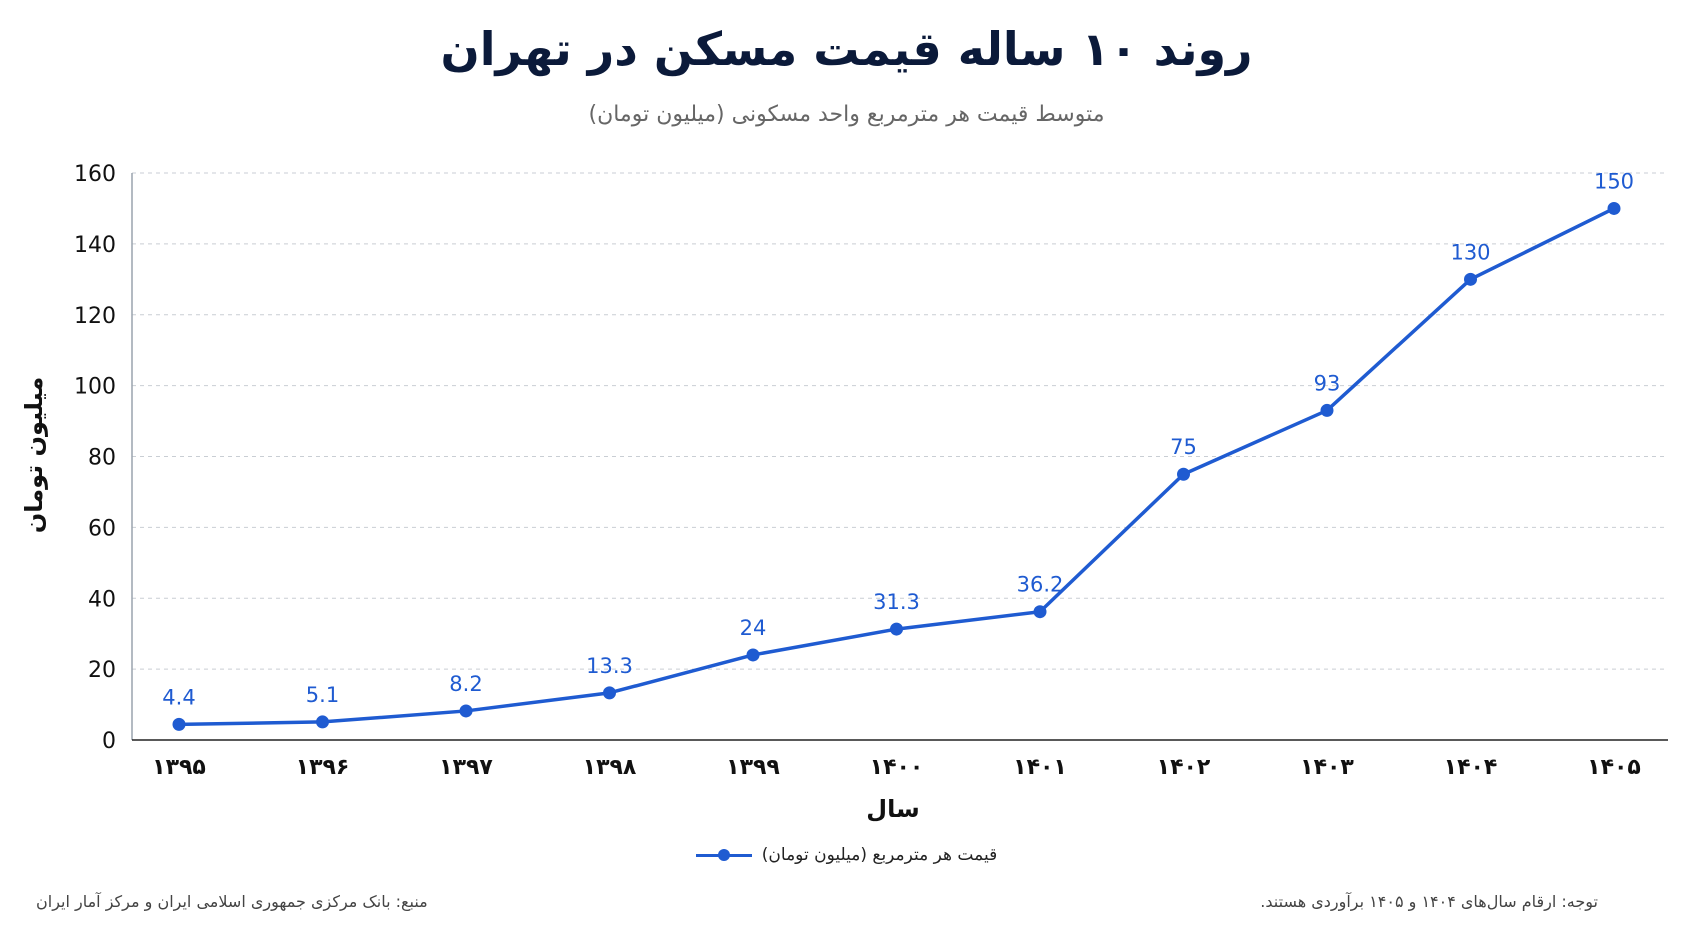 Image resolution: width=1693 pixels, height=929 pixels. I want to click on x-tick-label: ۱۴۰۵, so click(1614, 767).